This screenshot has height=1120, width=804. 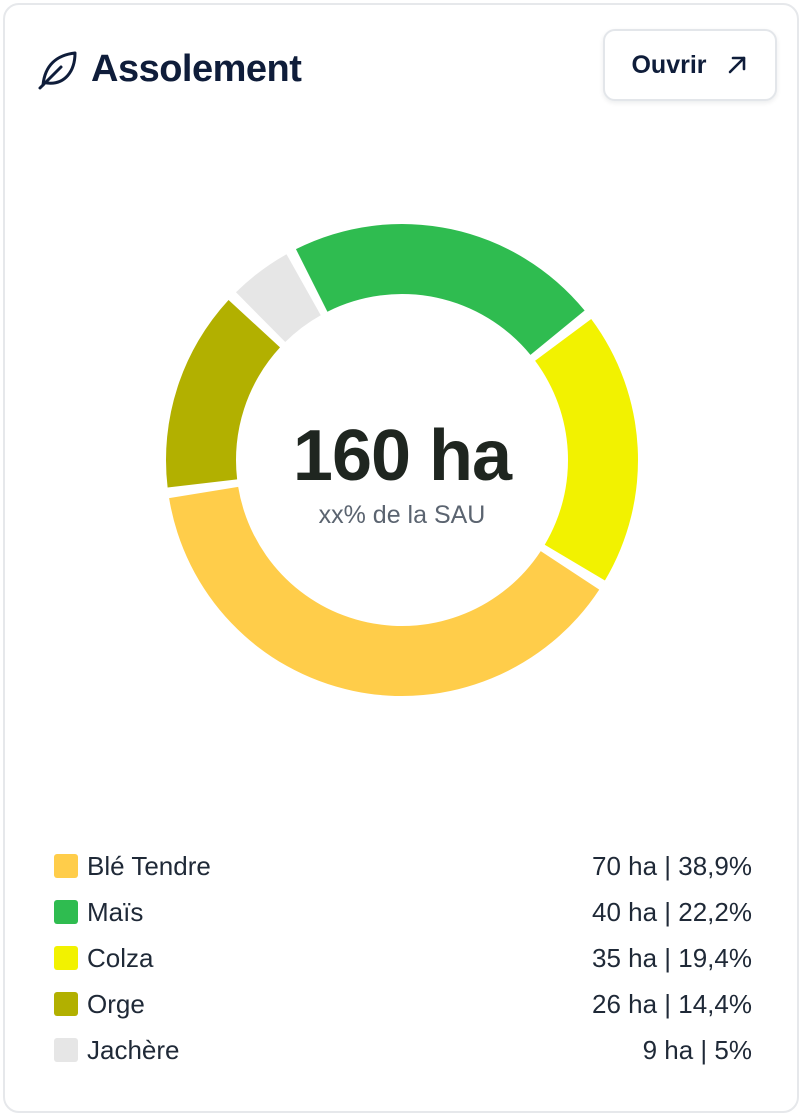 I want to click on open-button-label: Ouvrir, so click(x=669, y=64).